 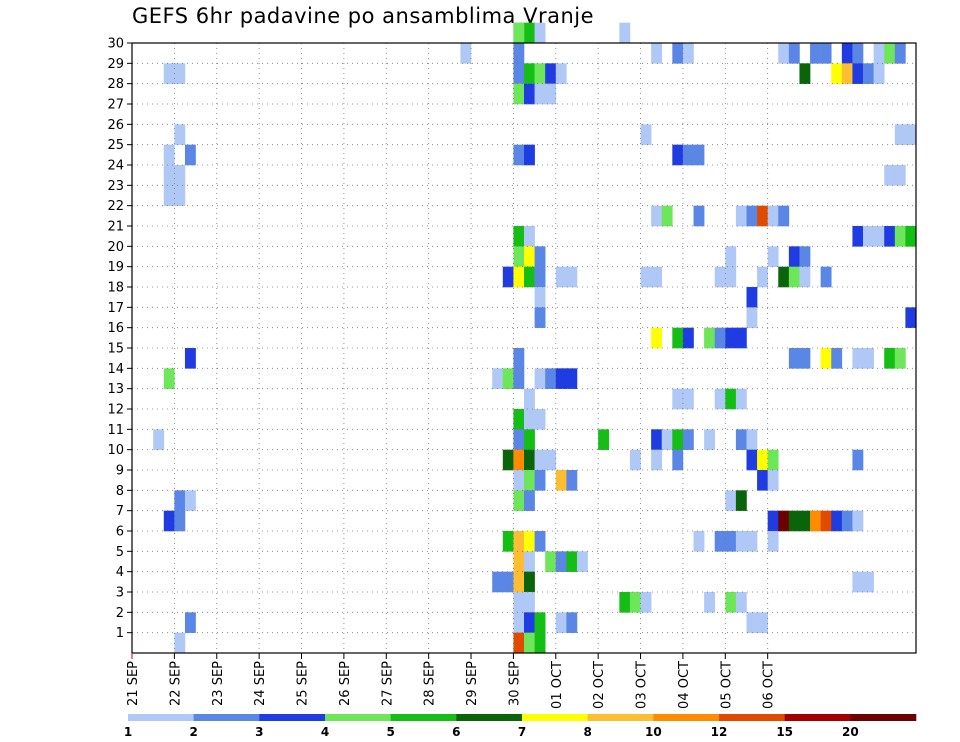 What do you see at coordinates (430, 683) in the screenshot?
I see `x-tick-label: 28 SEP` at bounding box center [430, 683].